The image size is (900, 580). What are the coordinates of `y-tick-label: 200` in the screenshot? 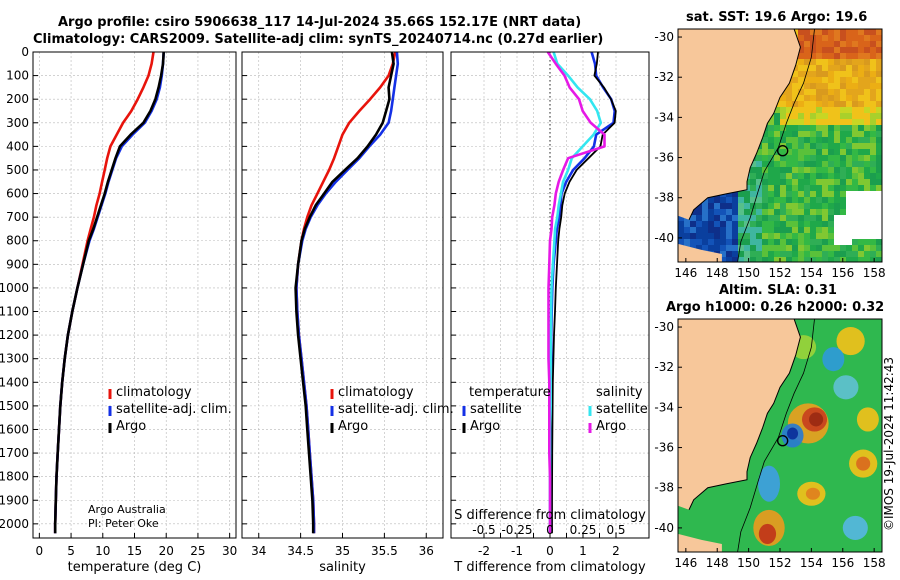 It's located at (17, 99).